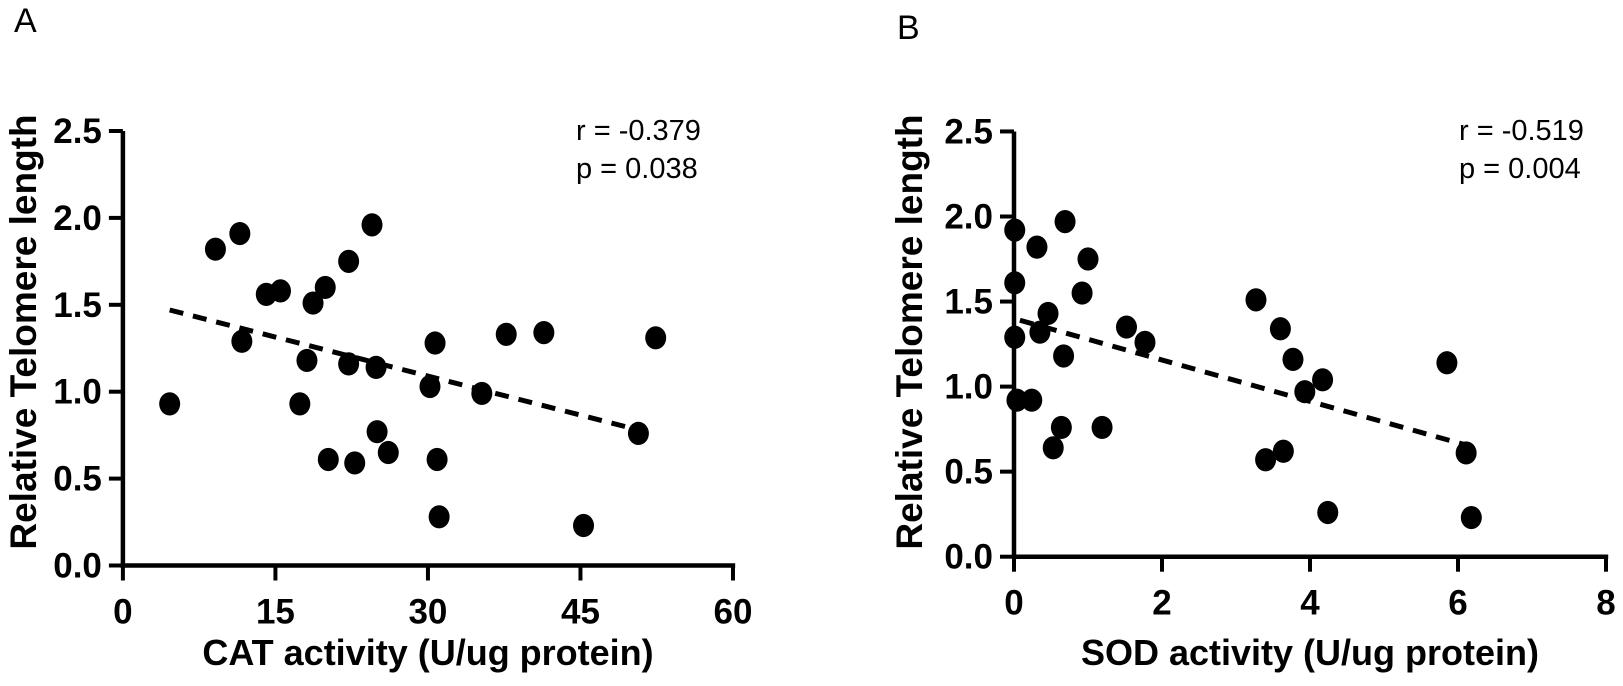 Image resolution: width=1623 pixels, height=686 pixels. I want to click on x-tick-label: 60, so click(733, 612).